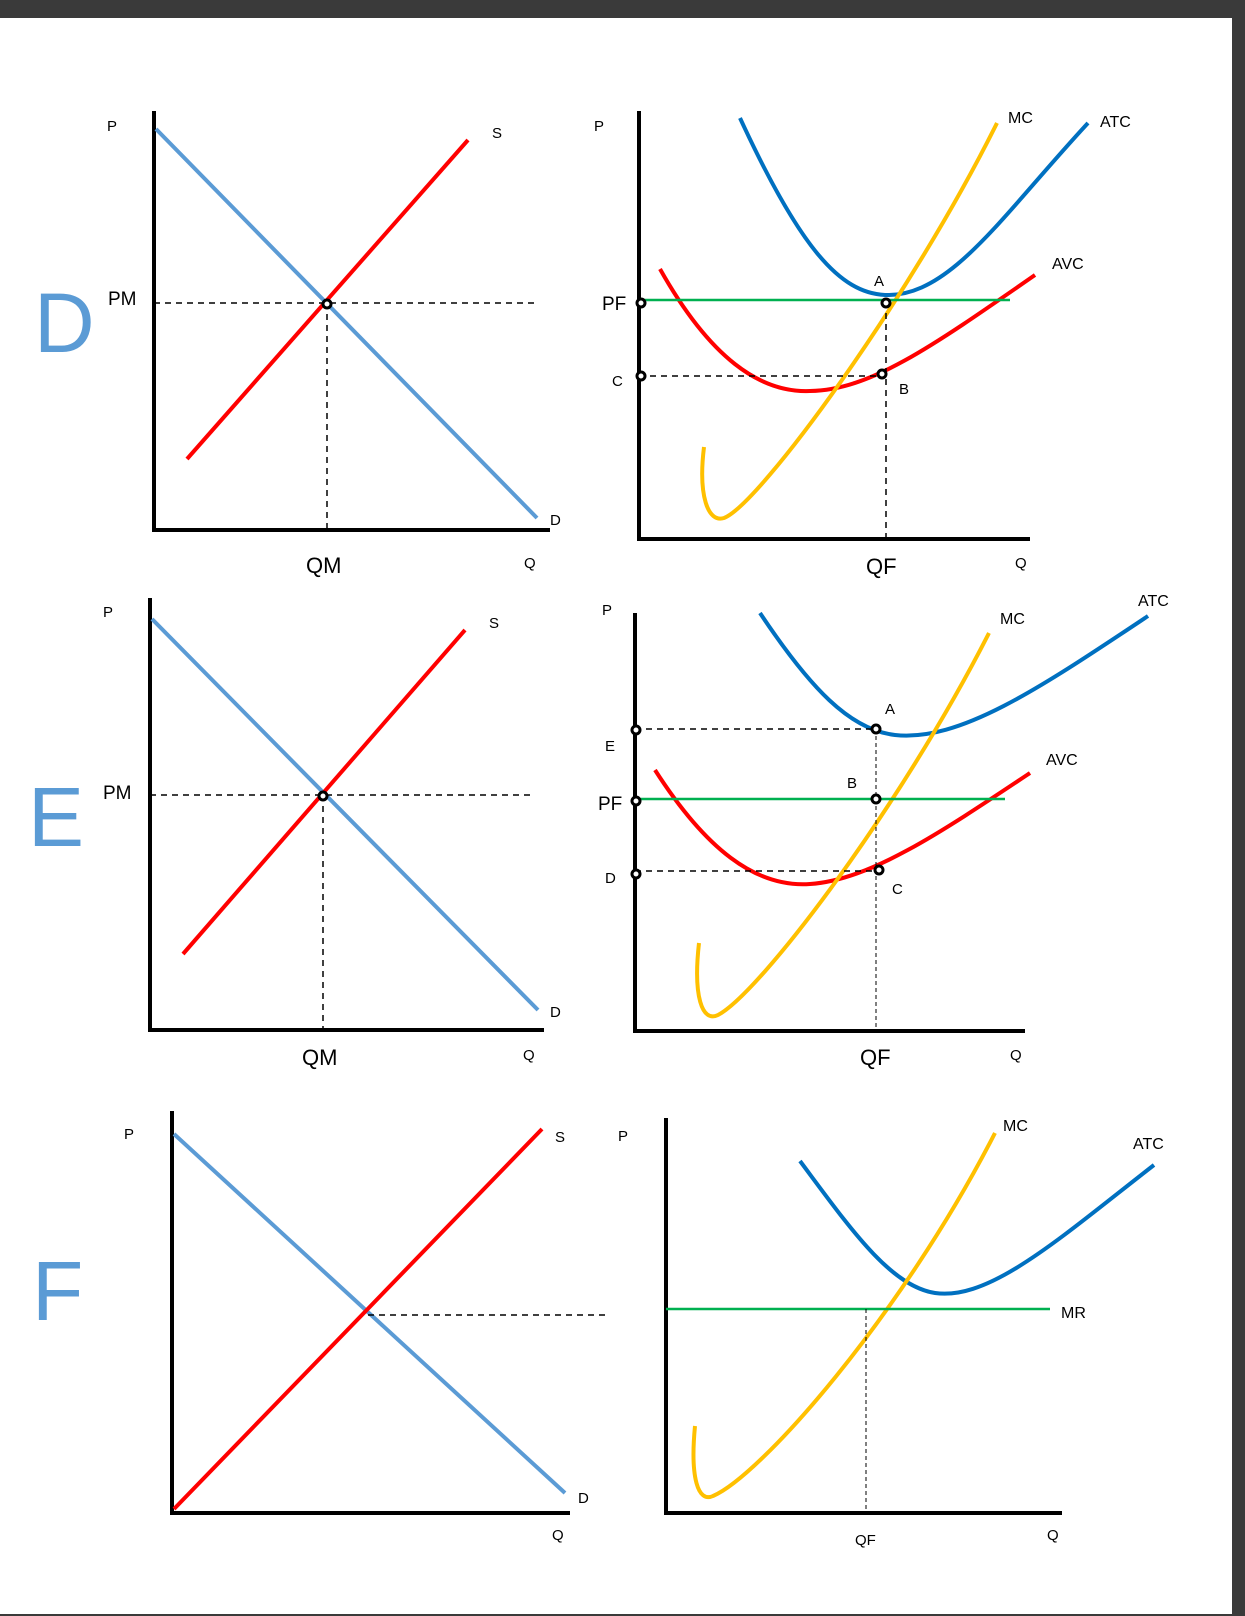  What do you see at coordinates (358, 1319) in the screenshot?
I see `supply-curve` at bounding box center [358, 1319].